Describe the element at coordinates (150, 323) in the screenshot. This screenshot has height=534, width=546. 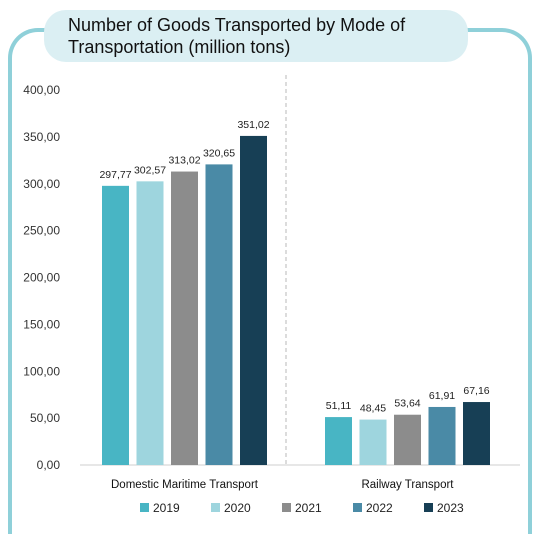
I see `bar-2020-maritime` at that location.